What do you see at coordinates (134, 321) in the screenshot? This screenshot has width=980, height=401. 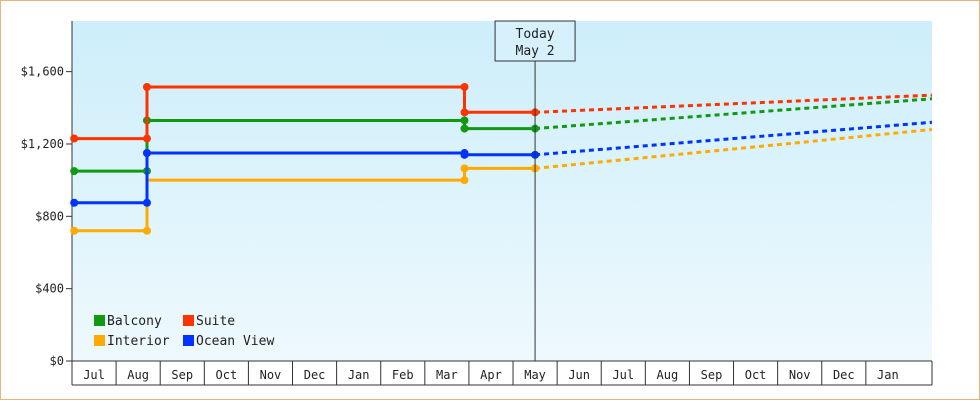 I see `legend-label: Balcony` at bounding box center [134, 321].